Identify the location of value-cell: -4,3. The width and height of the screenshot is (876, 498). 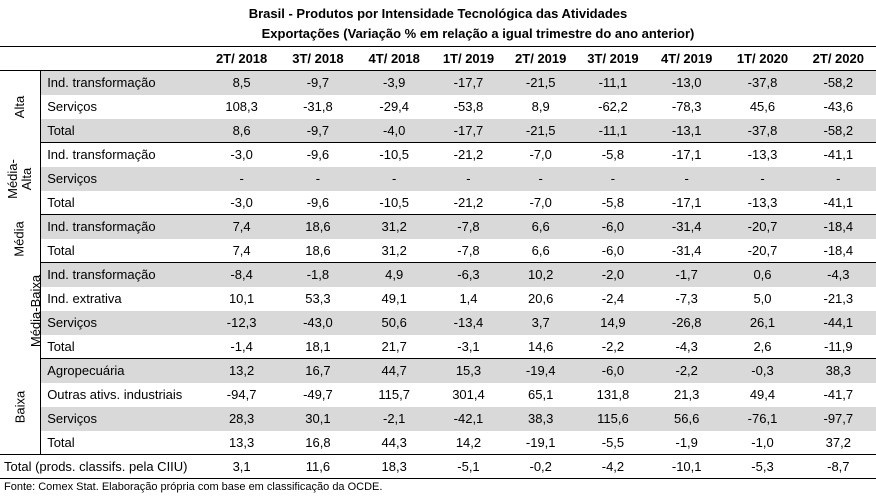
(838, 274).